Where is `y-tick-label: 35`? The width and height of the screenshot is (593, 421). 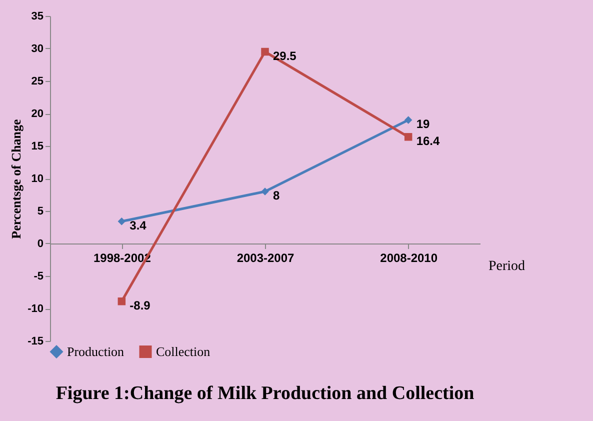
y-tick-label: 35 is located at coordinates (37, 16).